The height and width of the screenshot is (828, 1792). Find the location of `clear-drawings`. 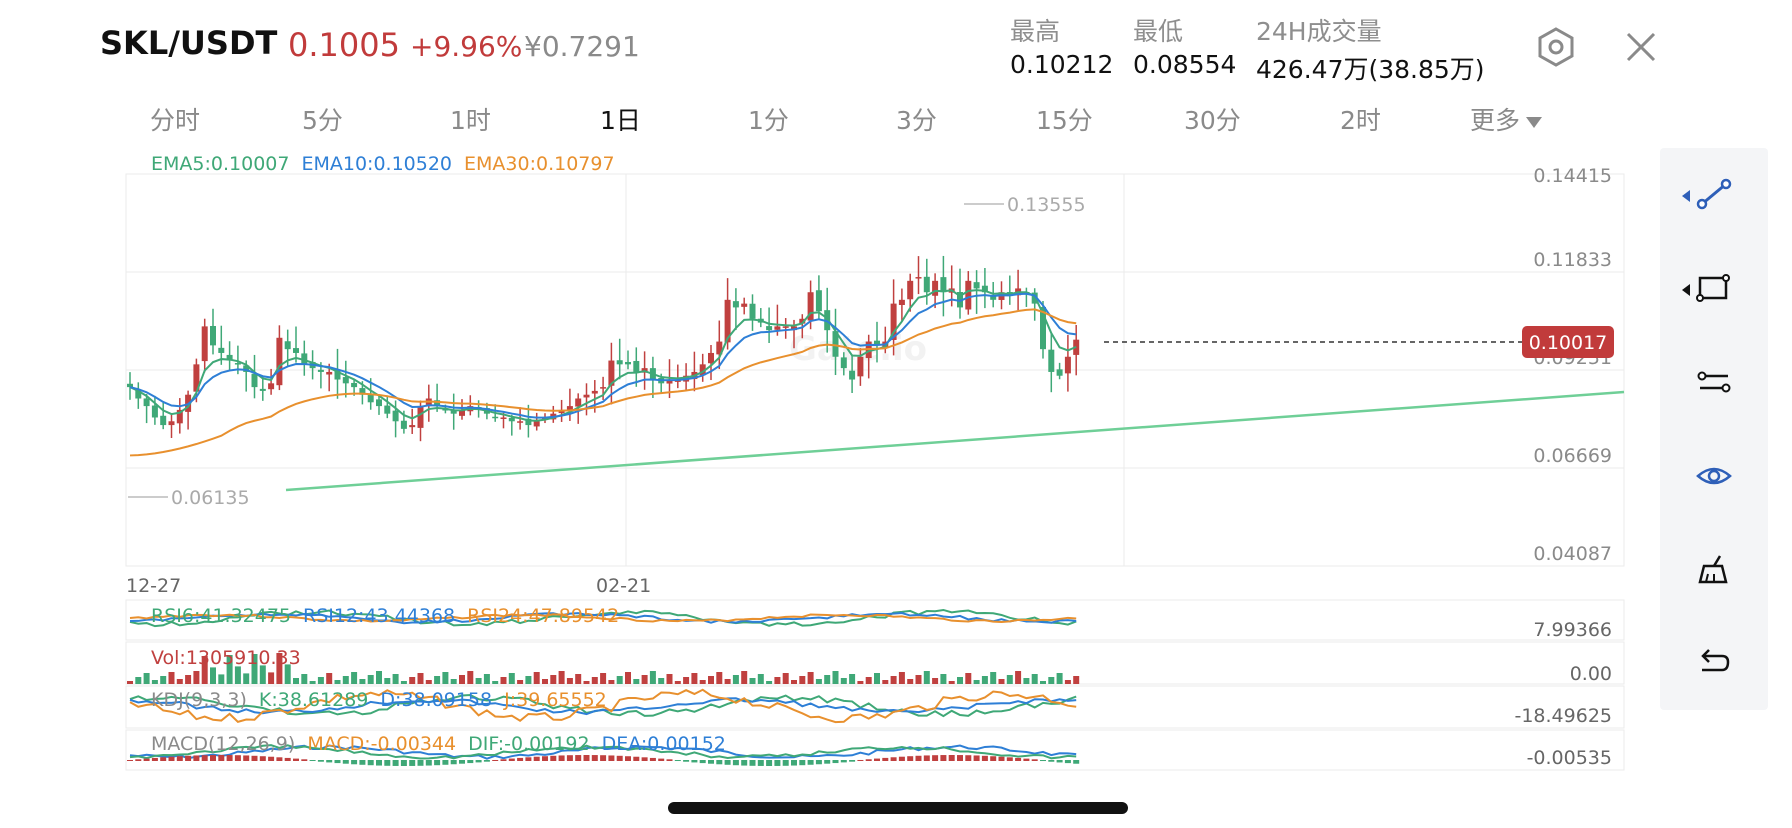

clear-drawings is located at coordinates (1714, 570).